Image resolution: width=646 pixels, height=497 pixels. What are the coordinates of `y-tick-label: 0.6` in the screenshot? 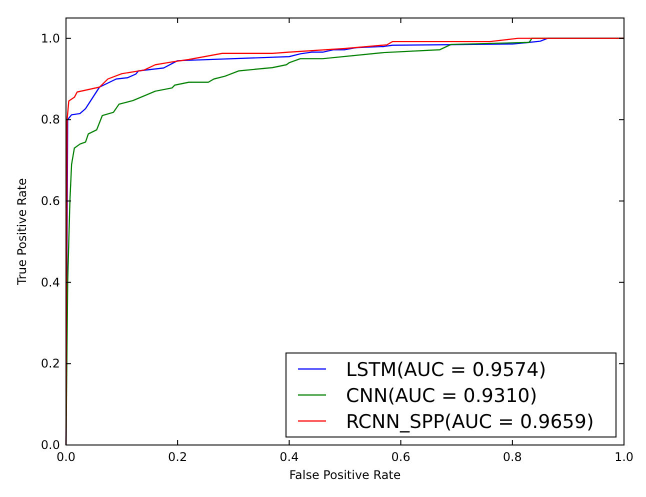 It's located at (50, 201).